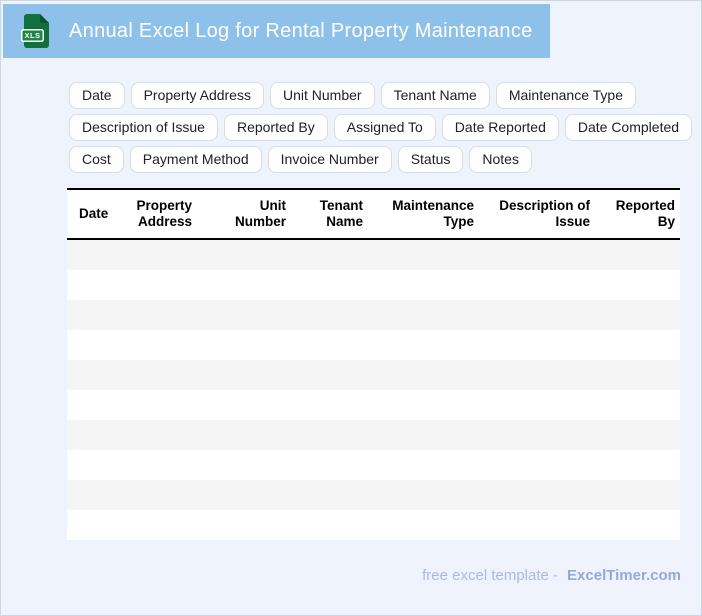 This screenshot has height=616, width=702. Describe the element at coordinates (490, 575) in the screenshot. I see `footer-text: free excel template -` at that location.